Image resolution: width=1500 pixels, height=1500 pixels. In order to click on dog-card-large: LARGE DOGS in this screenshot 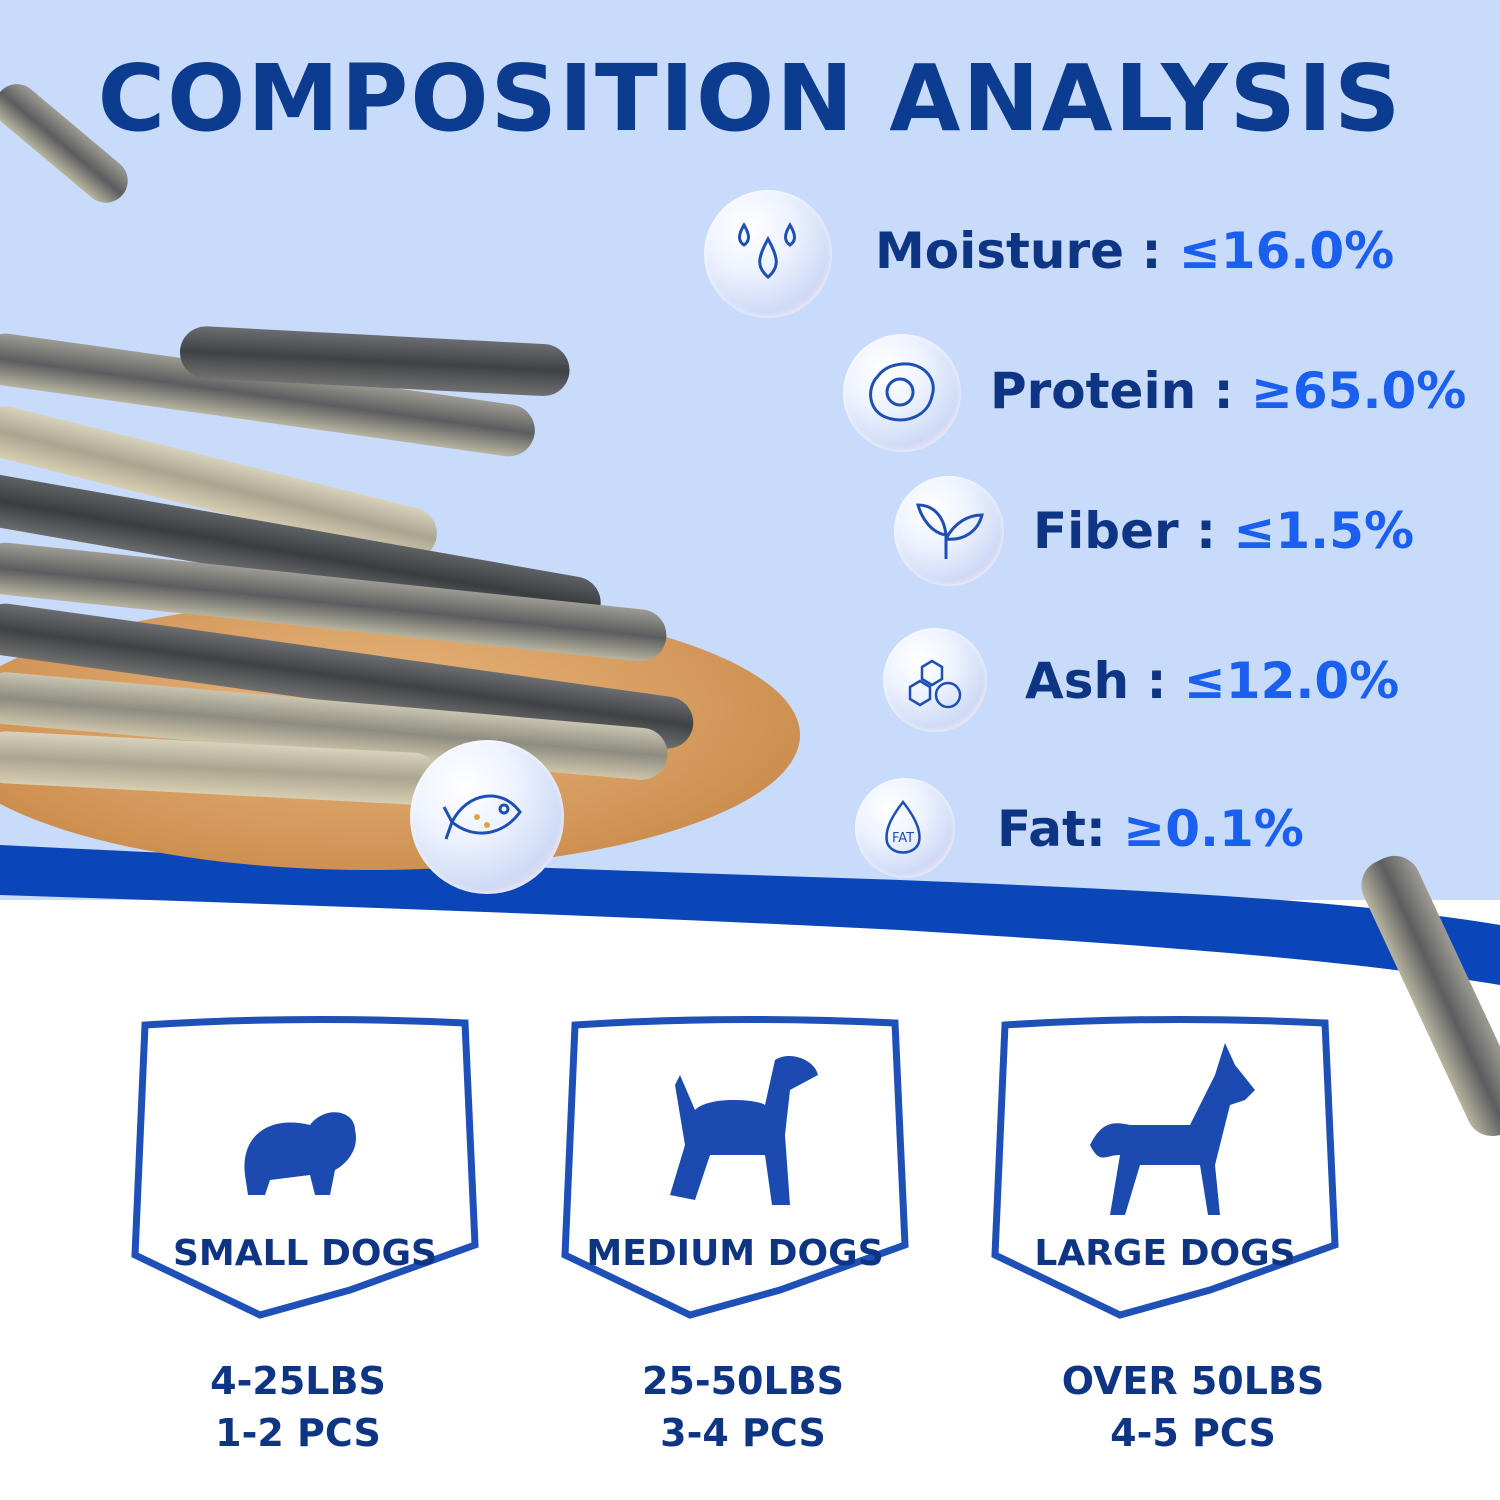, I will do `click(1165, 1167)`.